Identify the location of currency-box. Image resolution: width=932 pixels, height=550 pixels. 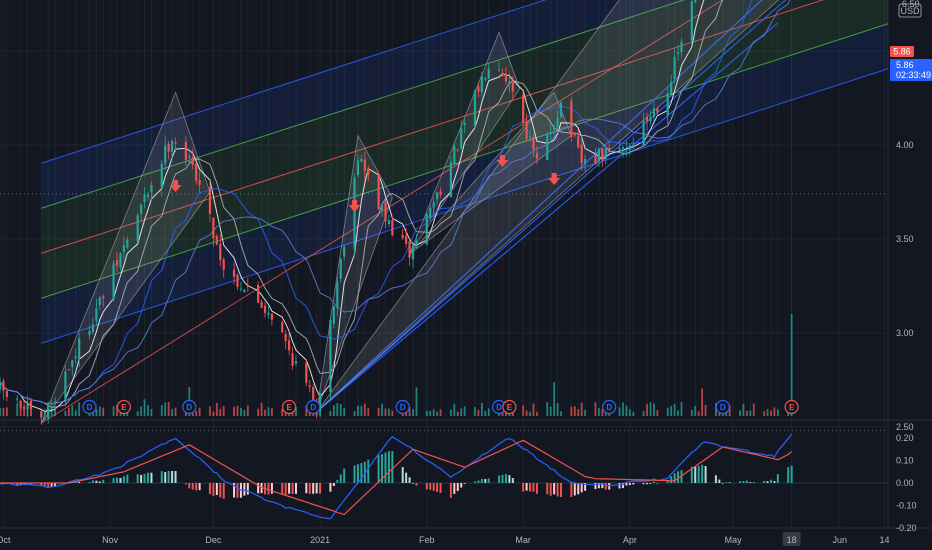
(910, 10).